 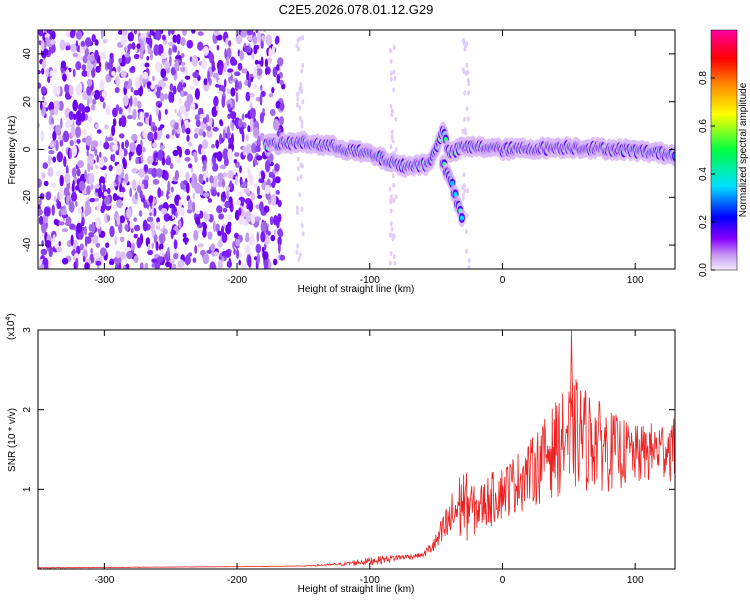 I want to click on colorbar-label: Normalized spectral amplitude, so click(x=743, y=149).